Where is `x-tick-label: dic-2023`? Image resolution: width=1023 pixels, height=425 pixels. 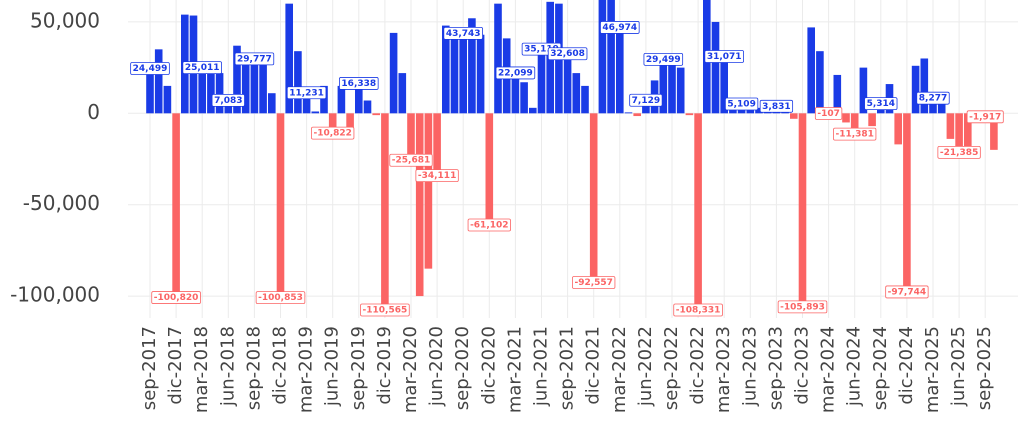
x-tick-label: dic-2023 is located at coordinates (802, 365).